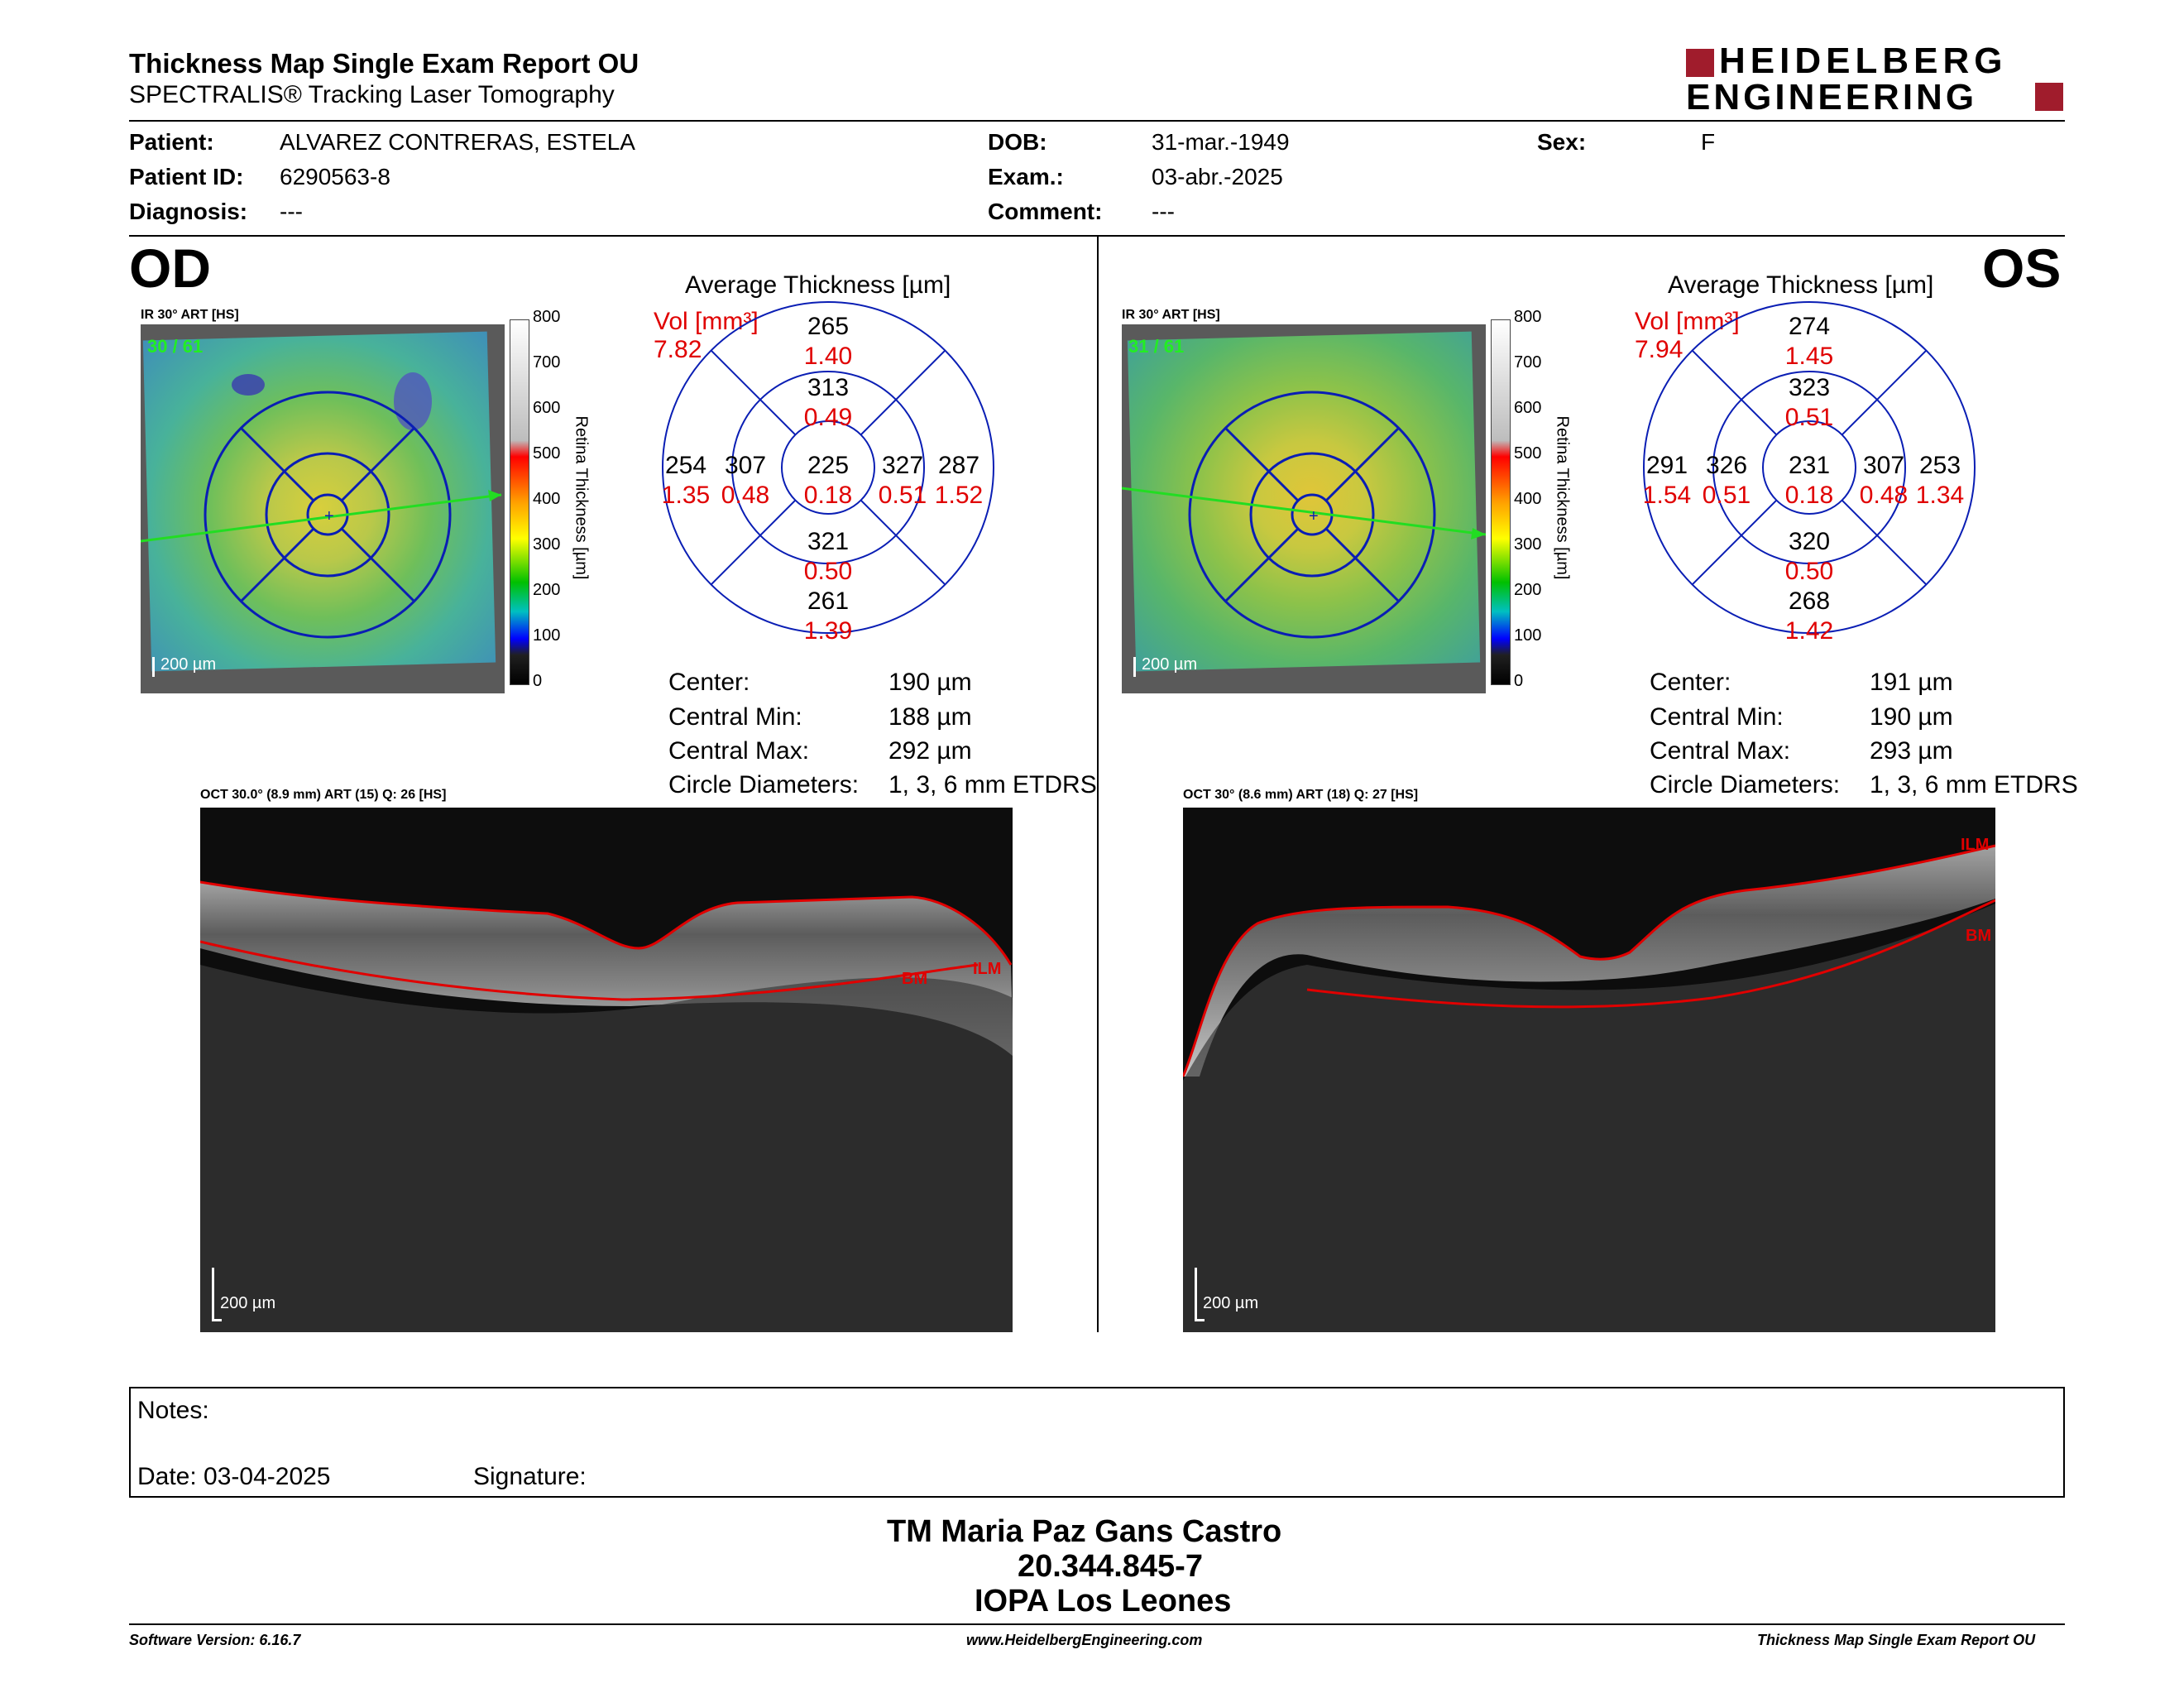  Describe the element at coordinates (248, 385) in the screenshot. I see `od-thin-spot` at that location.